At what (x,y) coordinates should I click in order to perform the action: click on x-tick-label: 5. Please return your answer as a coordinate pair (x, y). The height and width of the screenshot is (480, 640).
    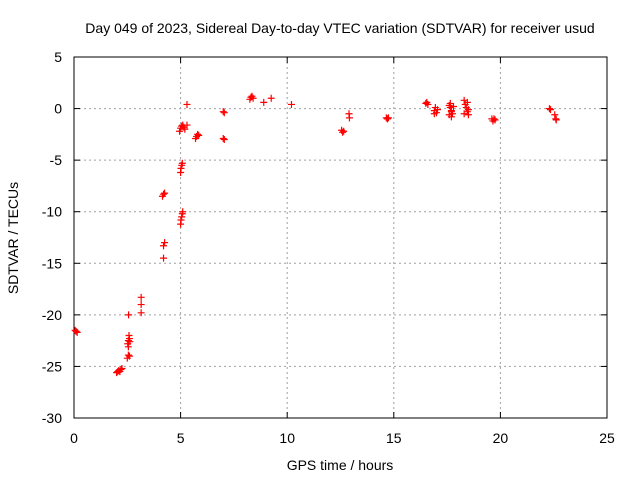
    Looking at the image, I should click on (181, 438).